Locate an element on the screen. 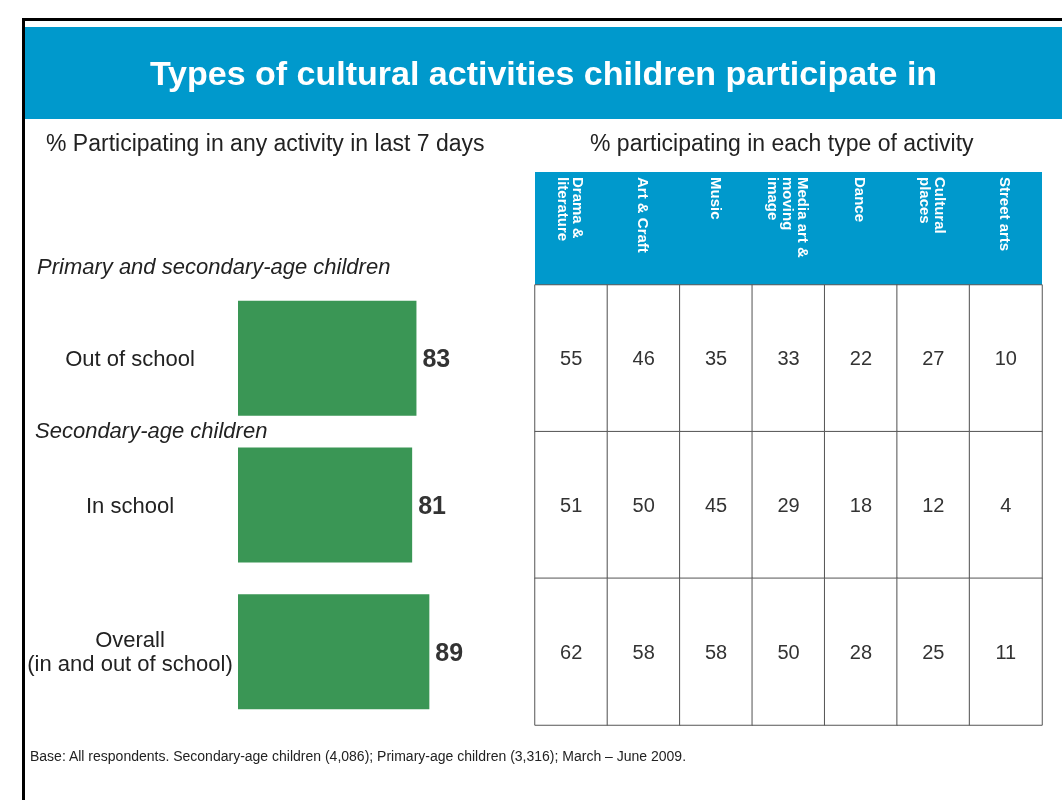 The height and width of the screenshot is (800, 1062). data-label: 25 is located at coordinates (933, 651).